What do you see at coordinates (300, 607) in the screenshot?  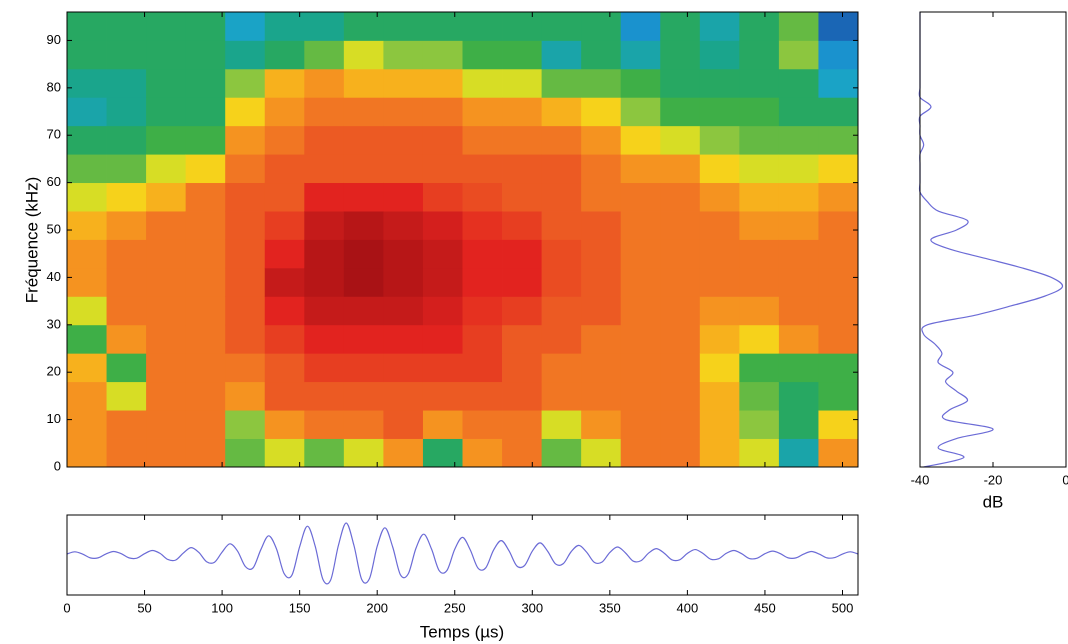 I see `x-tick-label: 150` at bounding box center [300, 607].